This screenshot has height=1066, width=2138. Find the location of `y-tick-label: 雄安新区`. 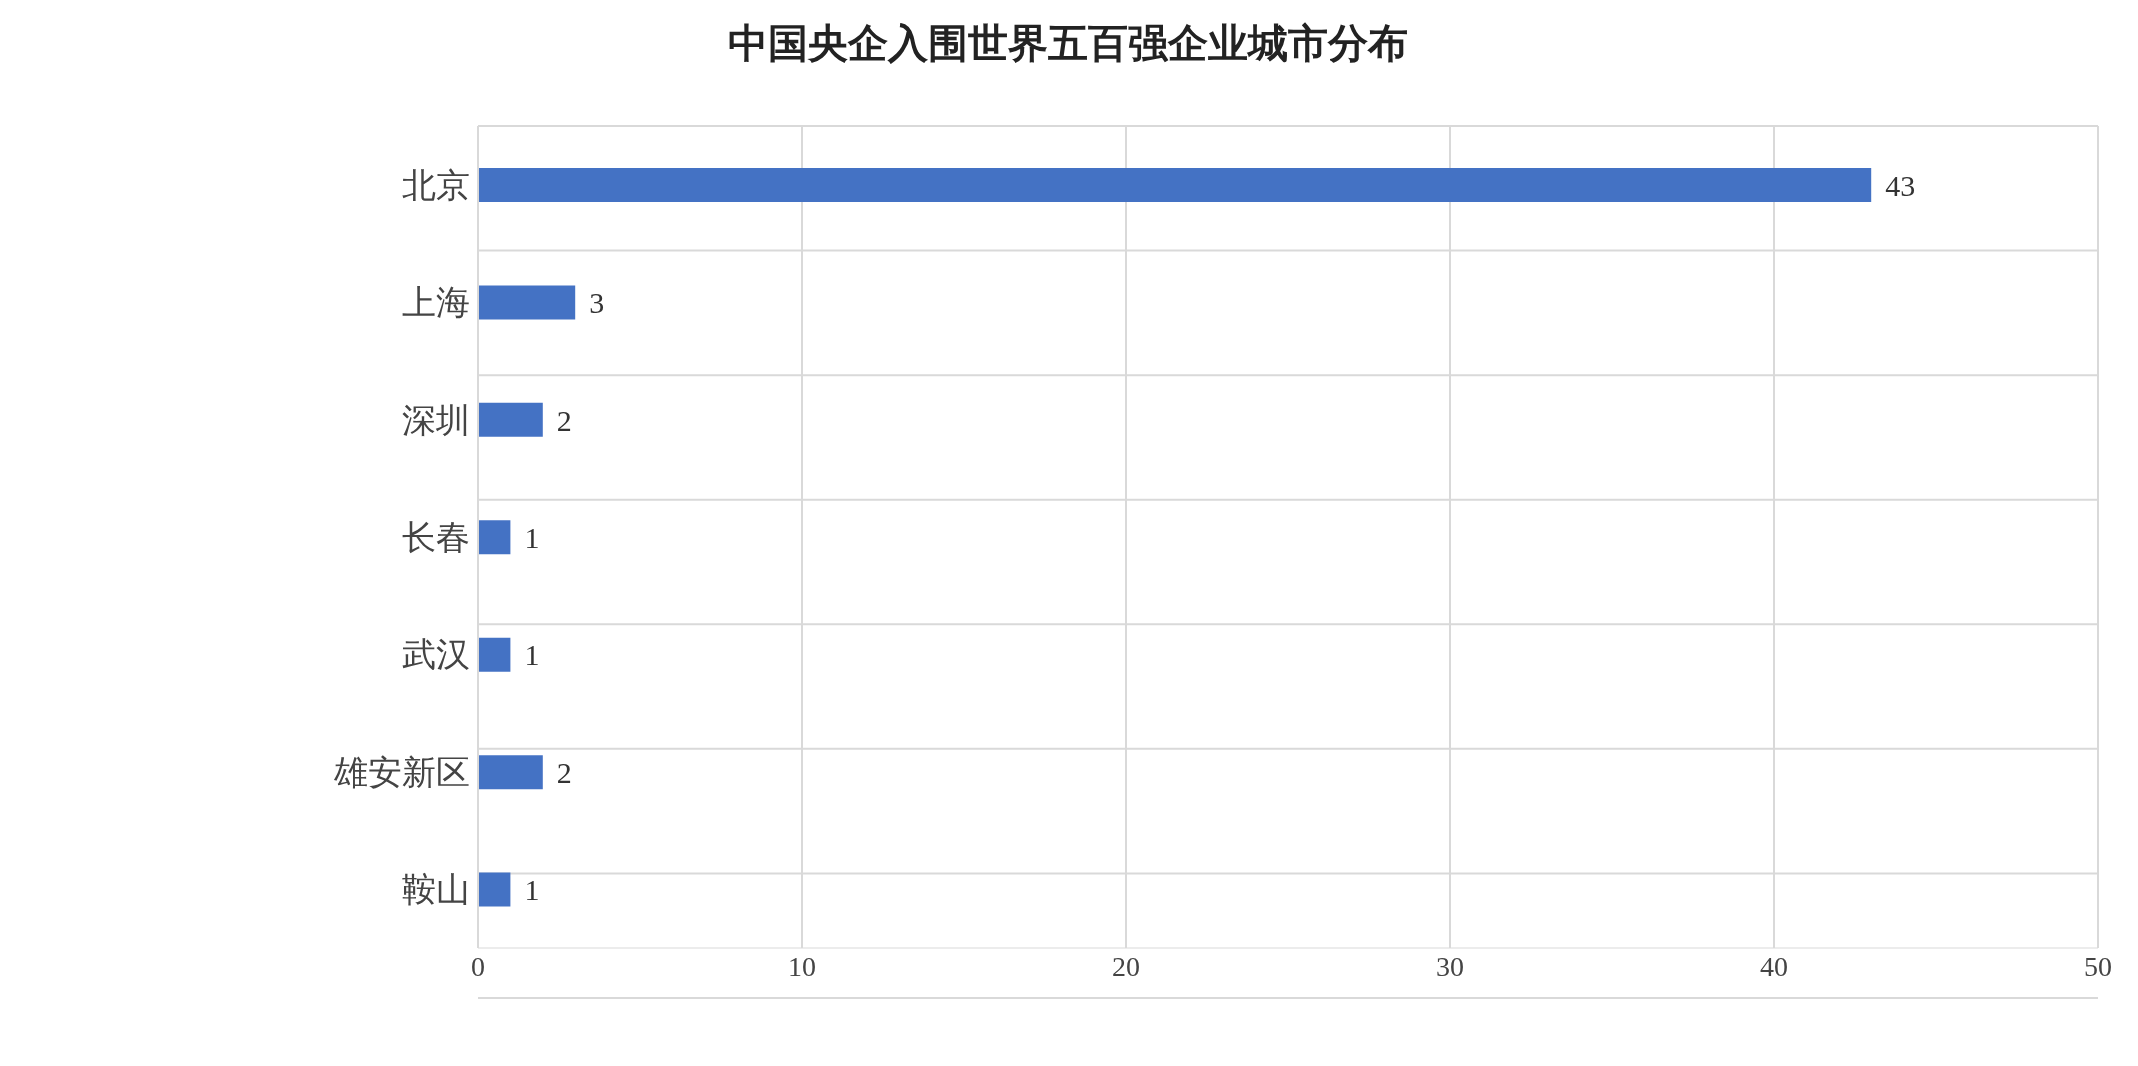

y-tick-label: 雄安新区 is located at coordinates (401, 772).